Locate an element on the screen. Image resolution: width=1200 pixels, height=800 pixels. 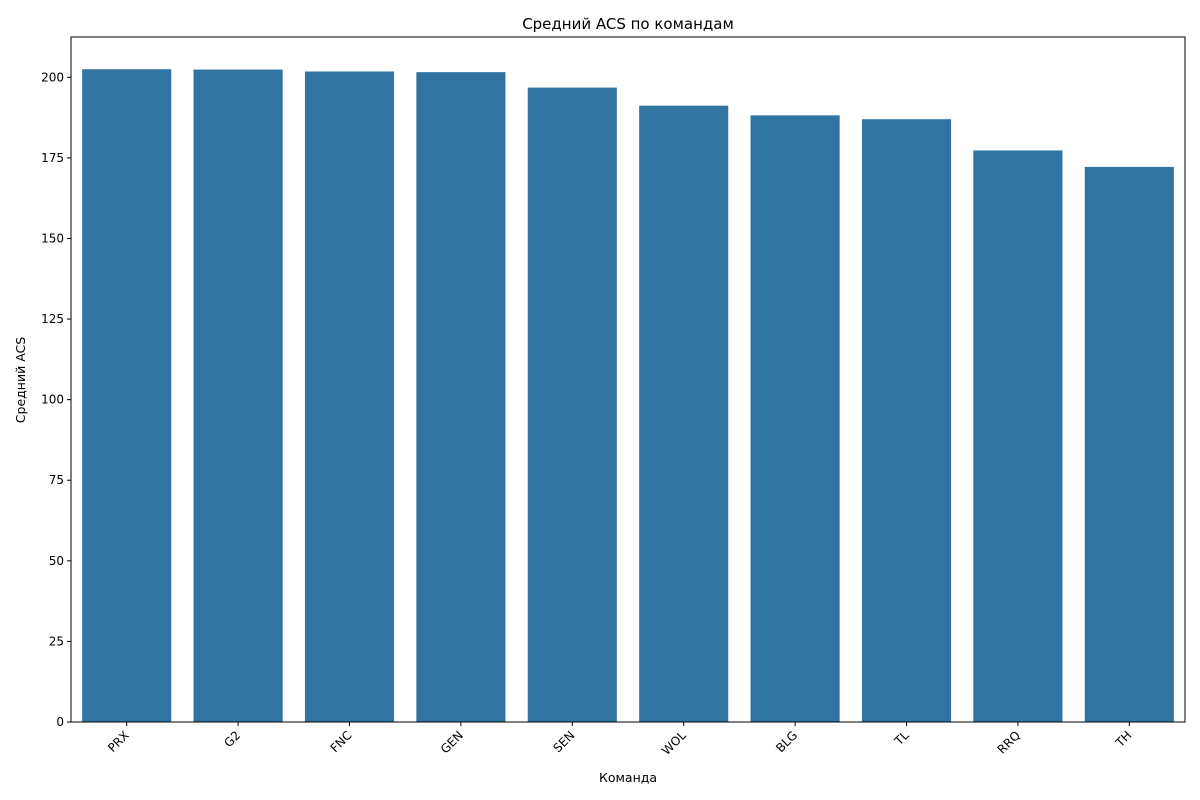
bar-g2 is located at coordinates (238, 396).